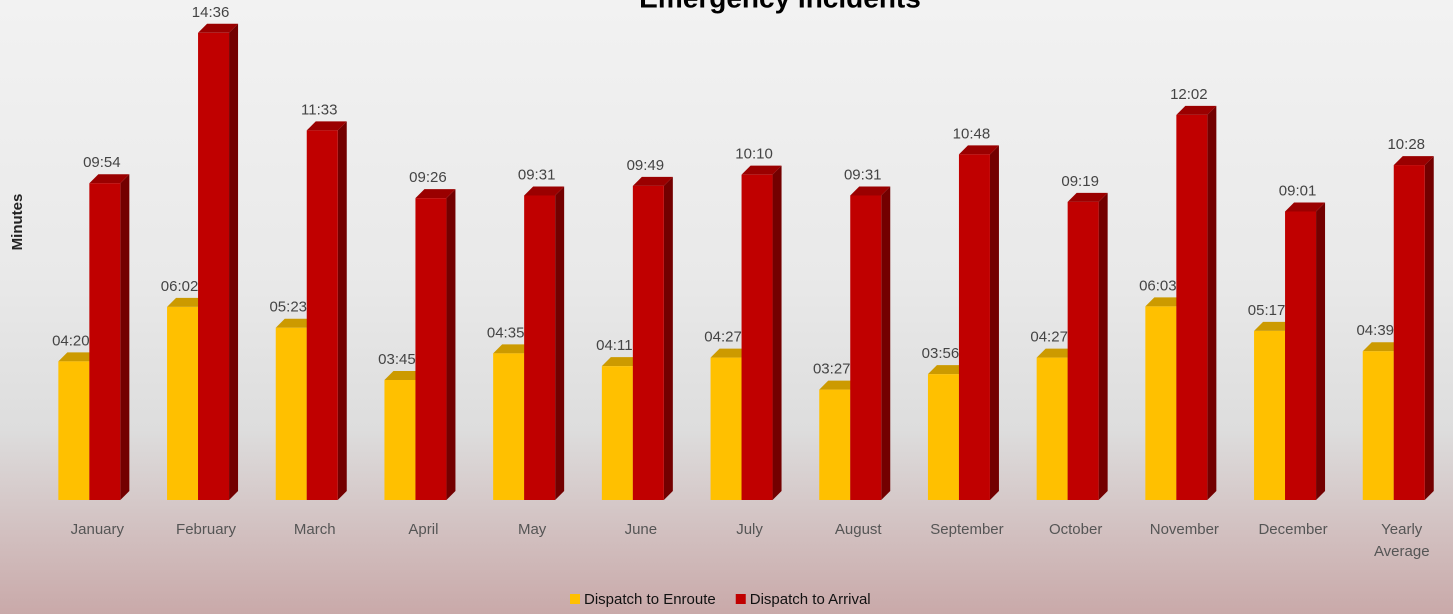 The height and width of the screenshot is (614, 1453). What do you see at coordinates (17, 222) in the screenshot?
I see `y-axis-label: Minutes` at bounding box center [17, 222].